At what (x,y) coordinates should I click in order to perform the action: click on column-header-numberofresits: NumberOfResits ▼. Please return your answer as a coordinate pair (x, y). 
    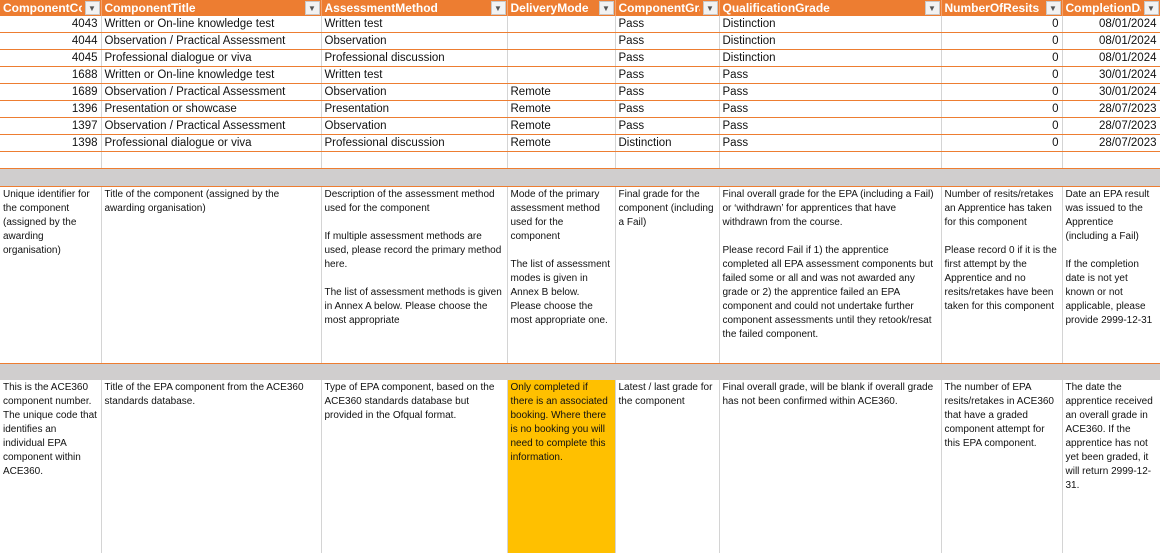
    Looking at the image, I should click on (1002, 8).